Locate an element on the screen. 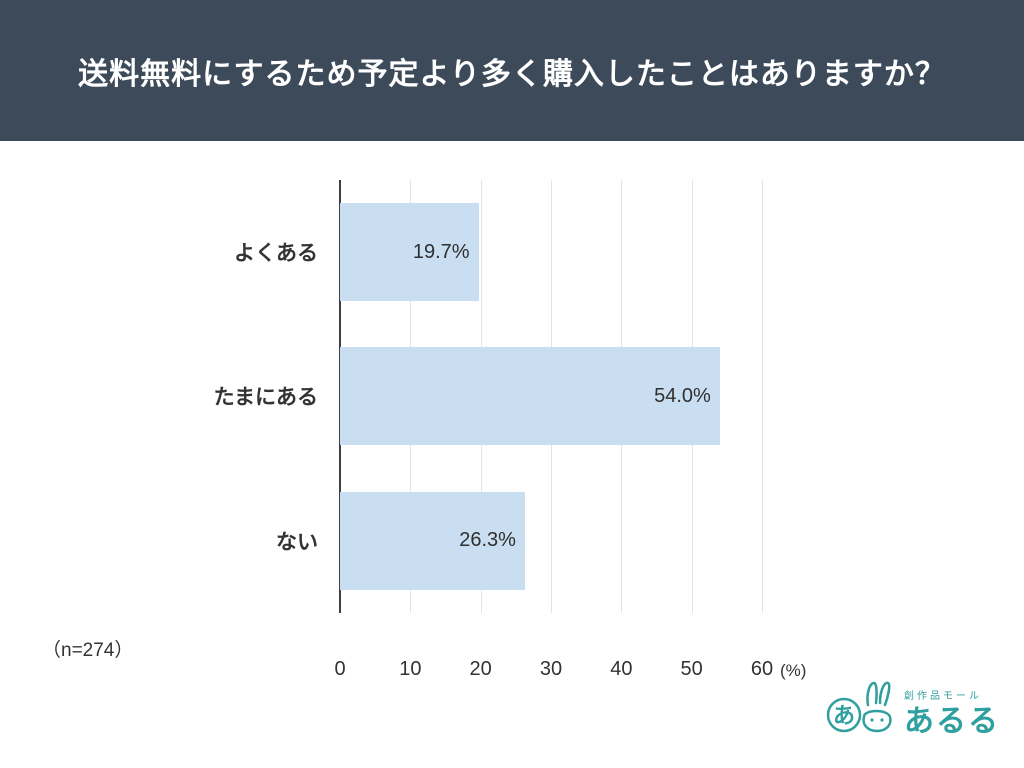 This screenshot has width=1024, height=768. bar-row: よくある 19.7% is located at coordinates (381, 252).